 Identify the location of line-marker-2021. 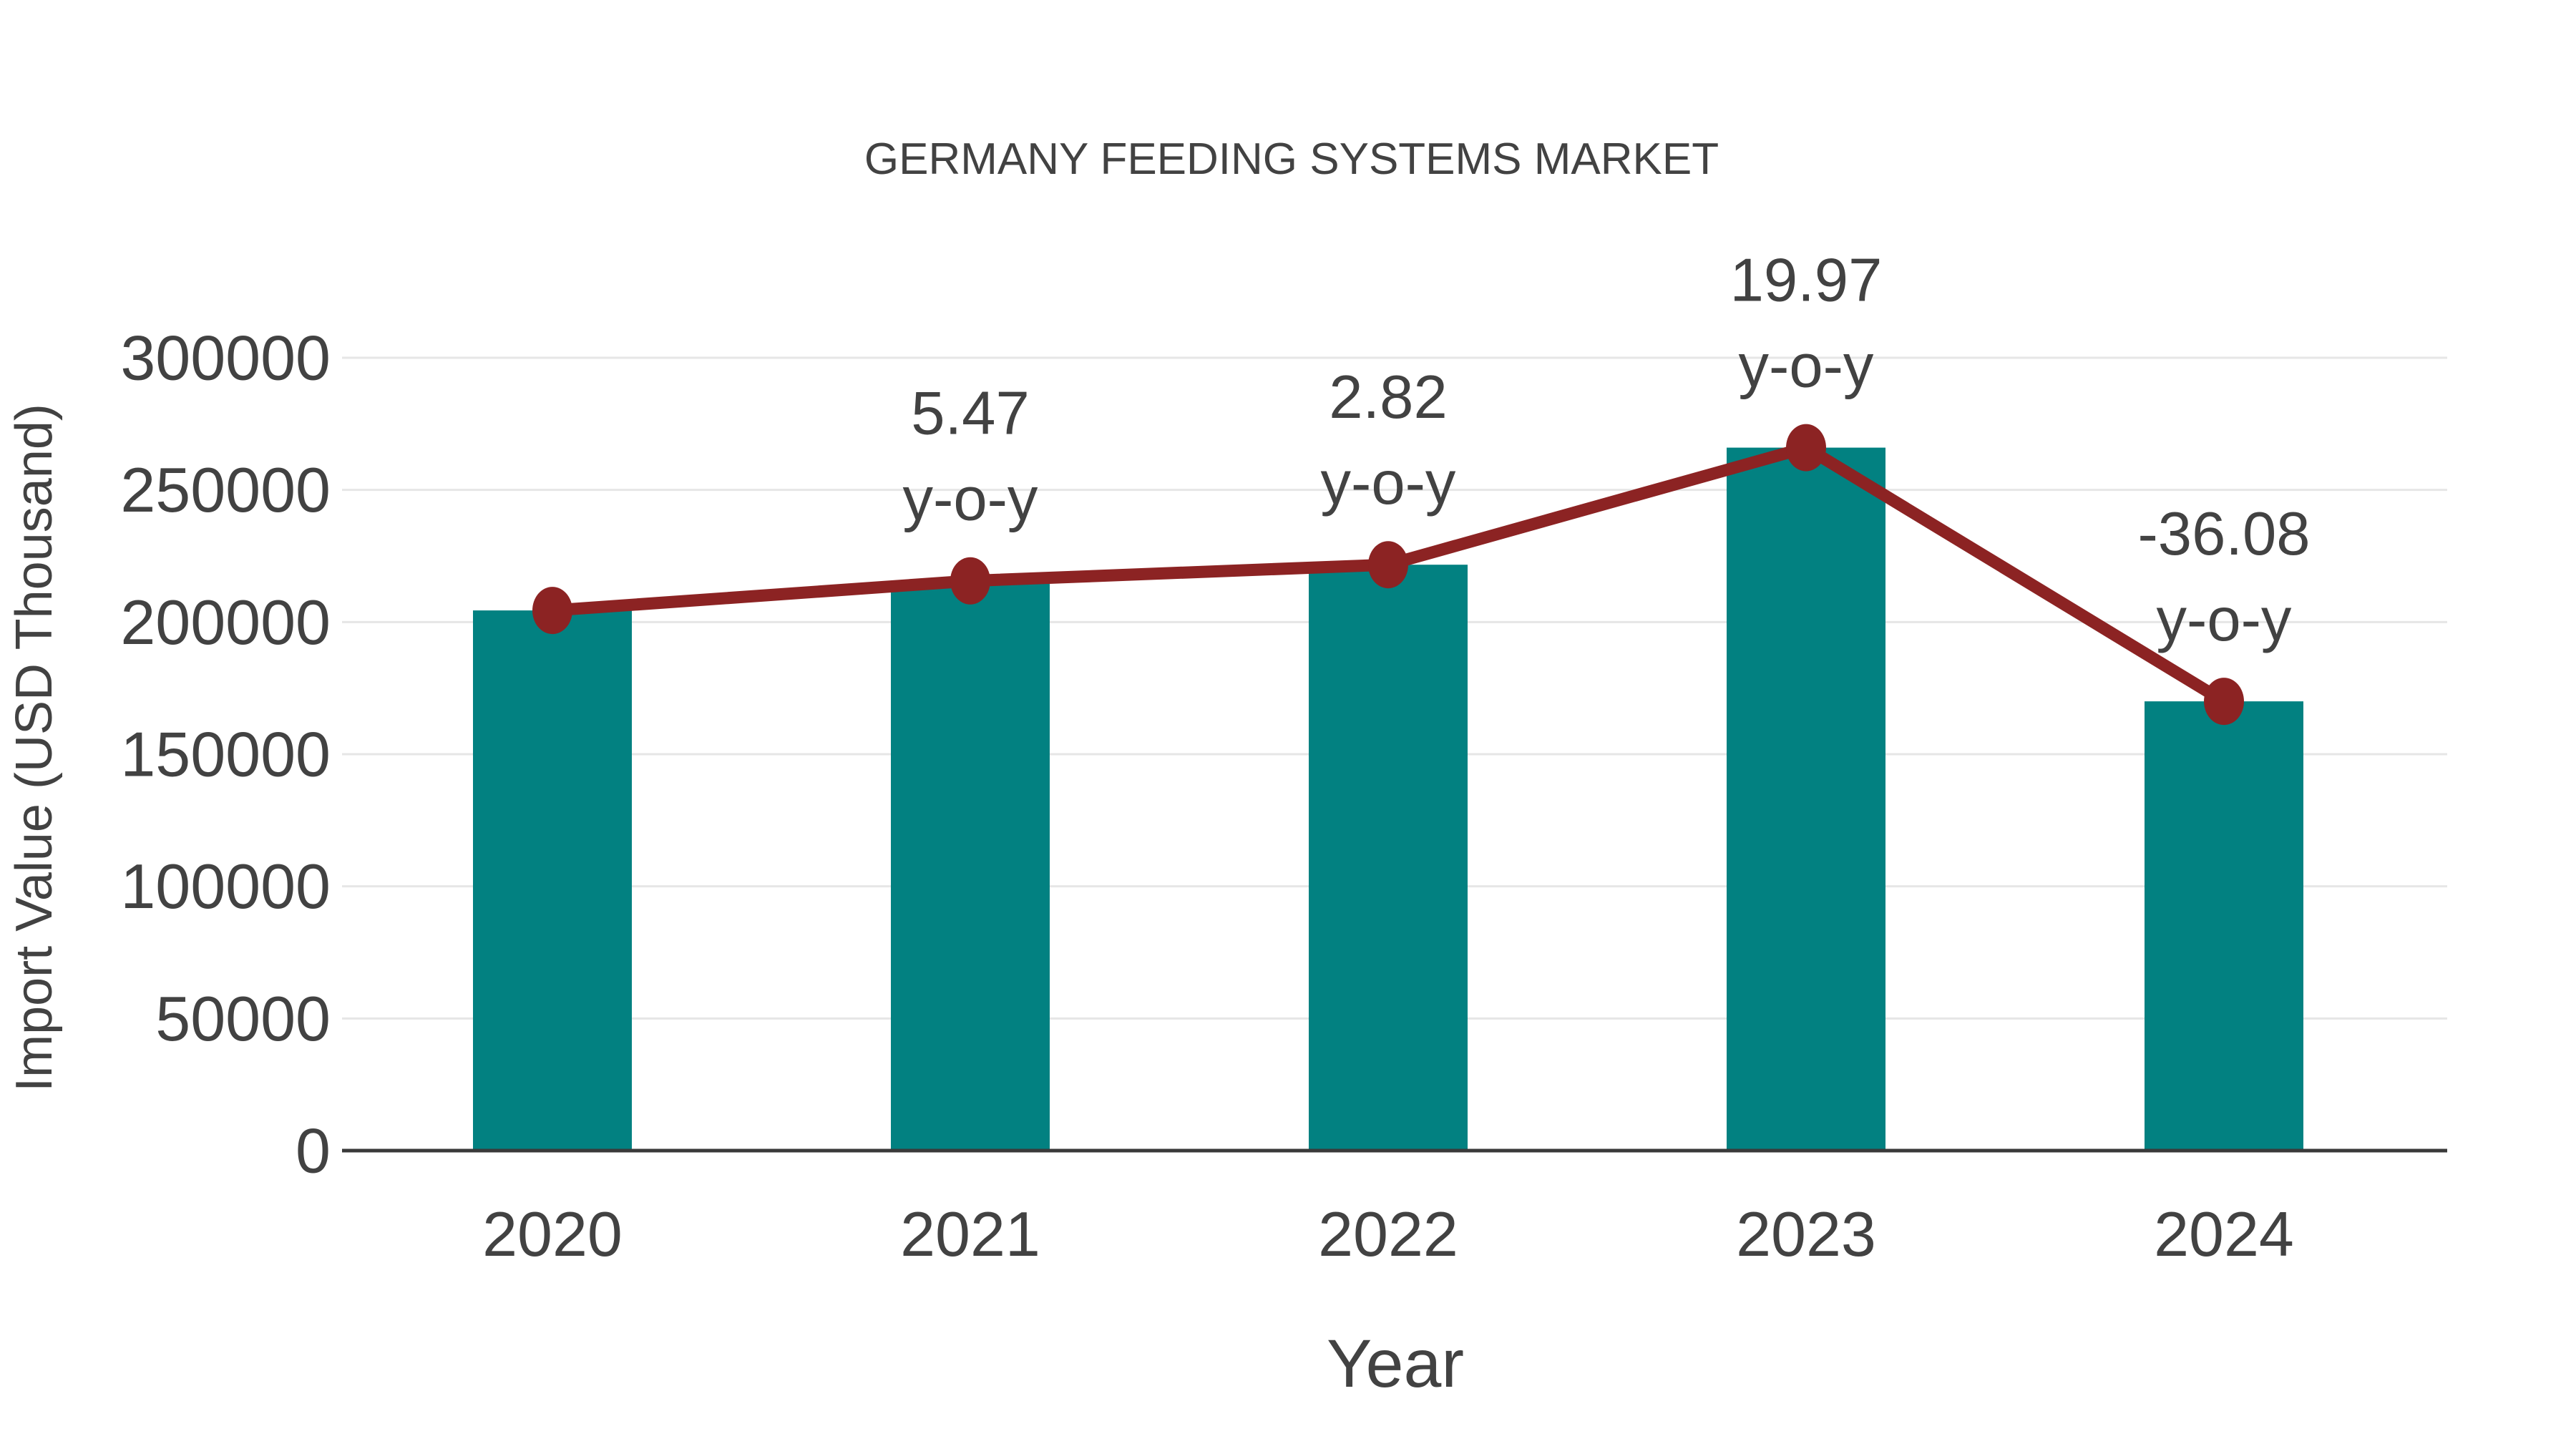
(970, 581).